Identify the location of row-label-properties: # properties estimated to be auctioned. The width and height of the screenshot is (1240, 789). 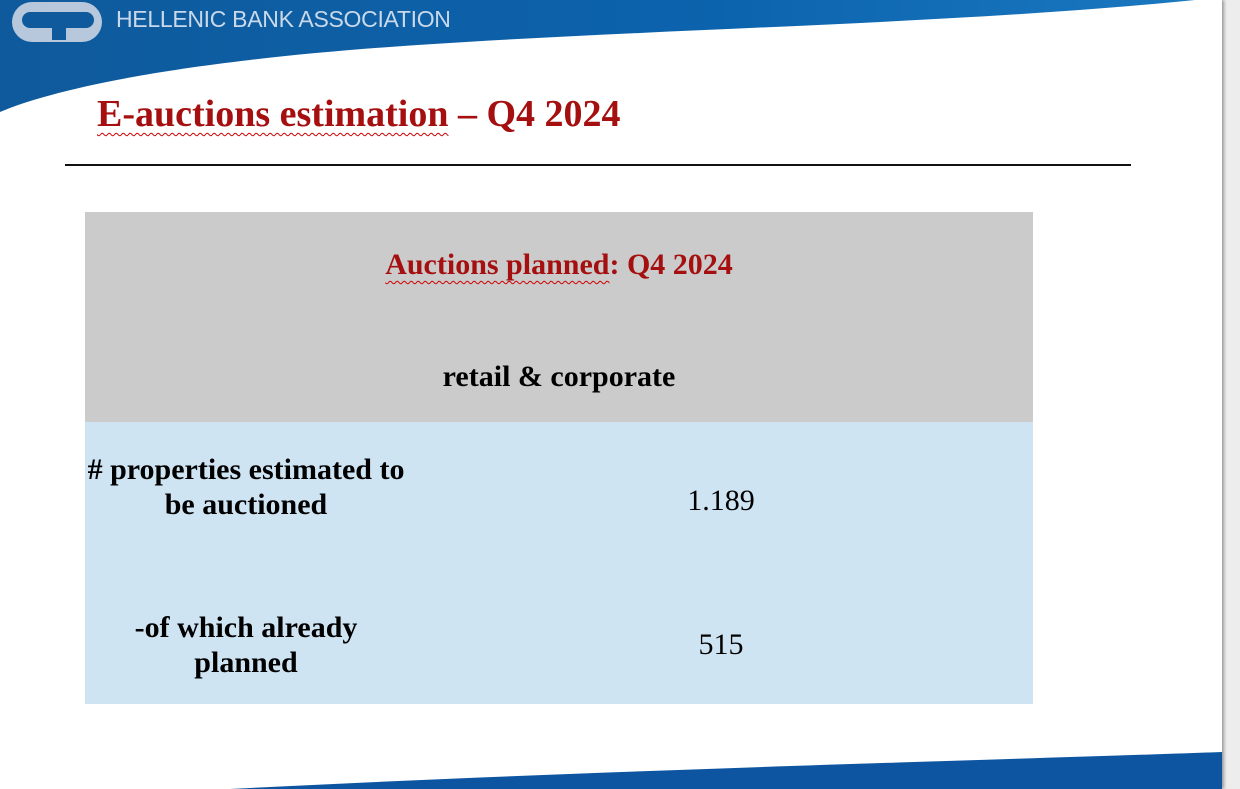
(246, 487).